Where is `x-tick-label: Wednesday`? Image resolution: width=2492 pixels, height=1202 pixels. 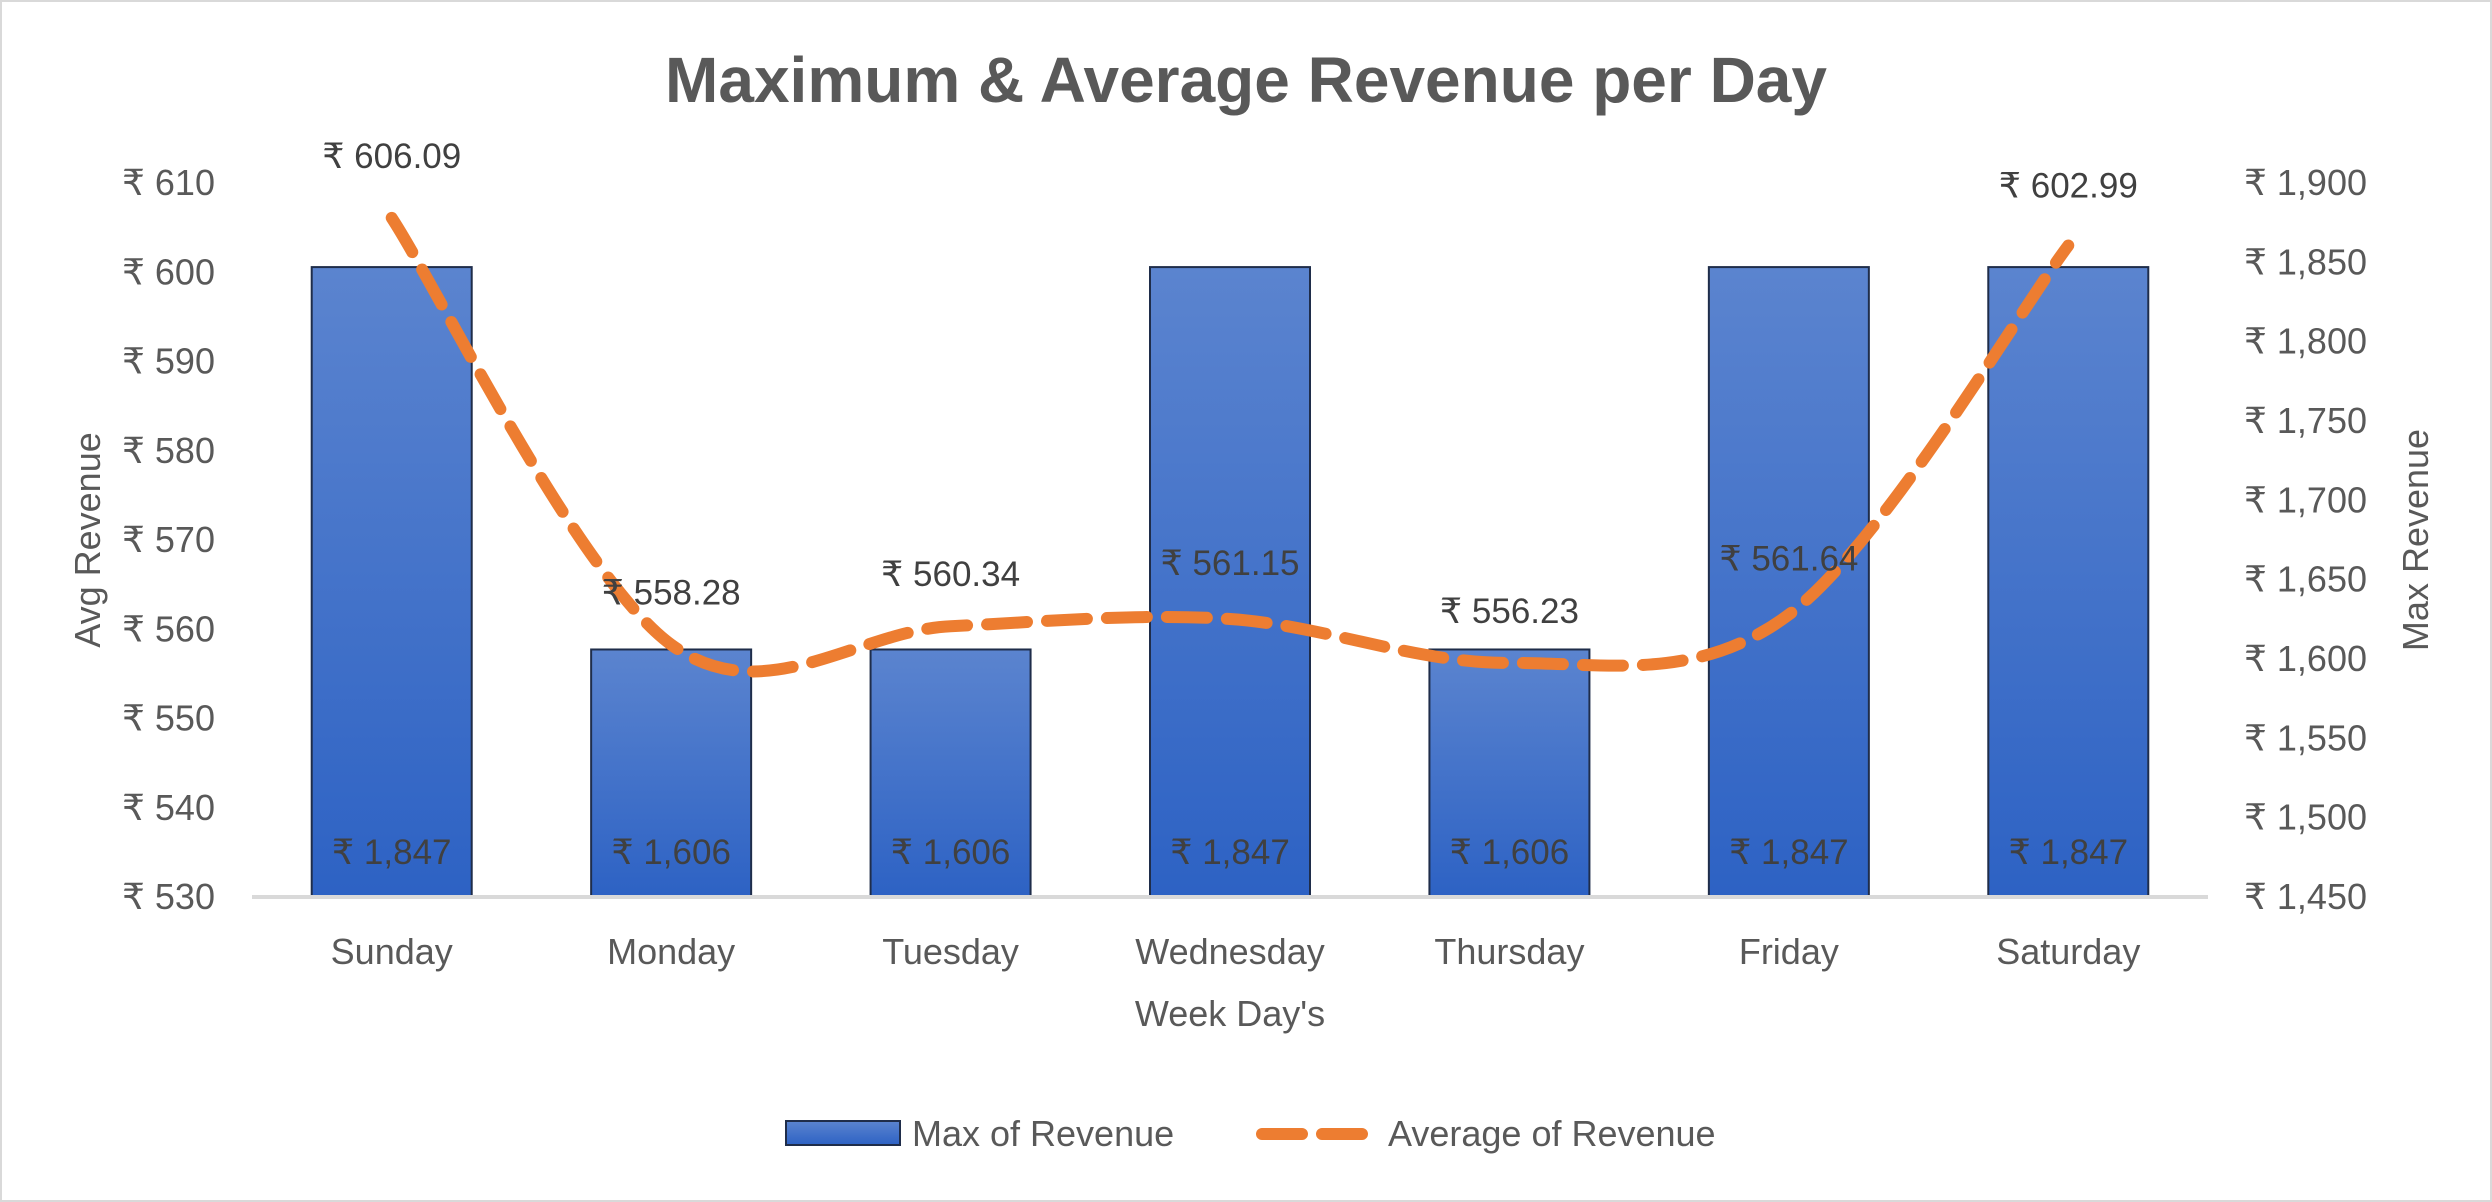
x-tick-label: Wednesday is located at coordinates (1229, 951).